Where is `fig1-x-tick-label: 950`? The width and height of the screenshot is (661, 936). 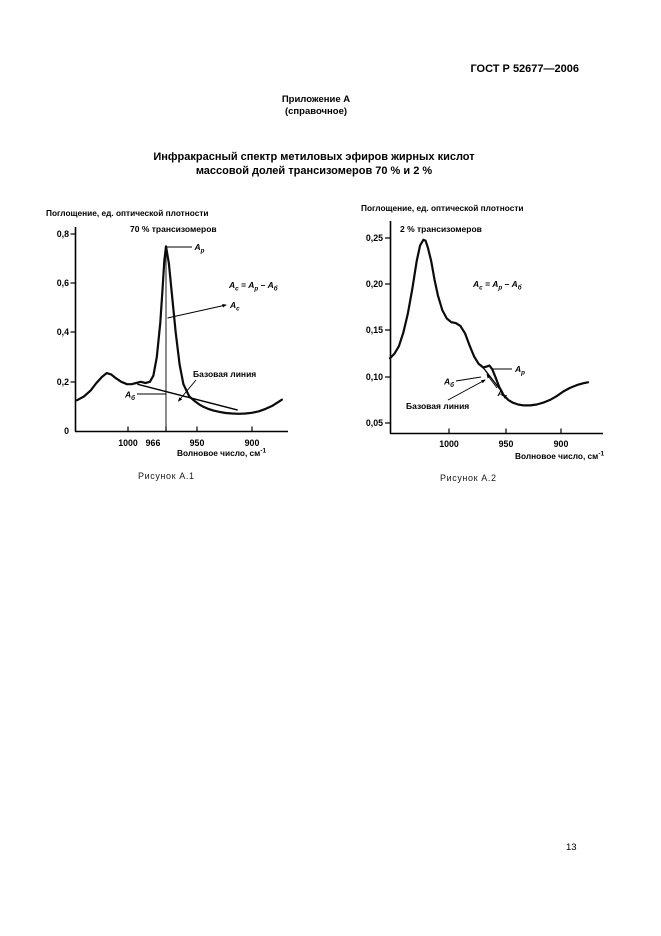 fig1-x-tick-label: 950 is located at coordinates (197, 443).